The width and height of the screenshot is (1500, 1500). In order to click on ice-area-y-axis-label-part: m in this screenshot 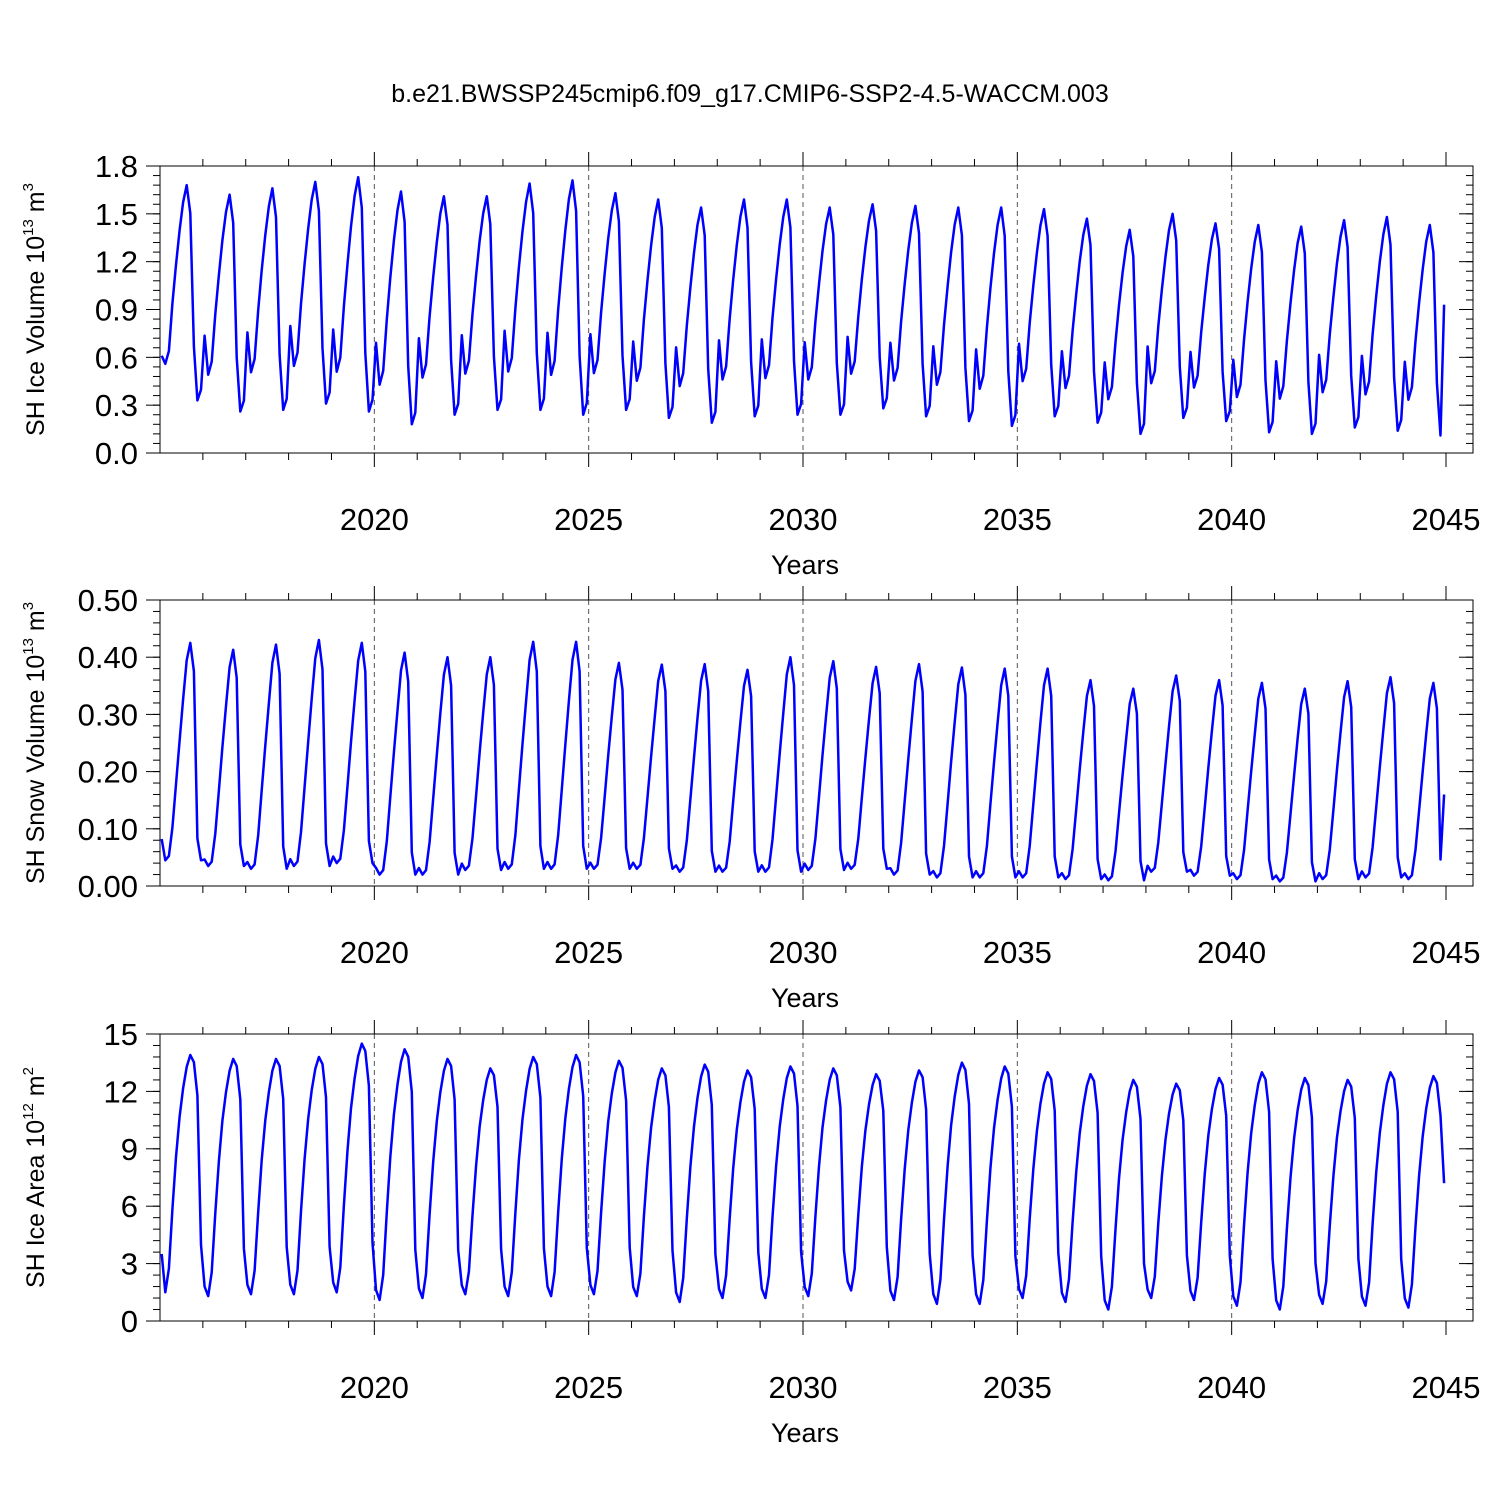, I will do `click(36, 1089)`.